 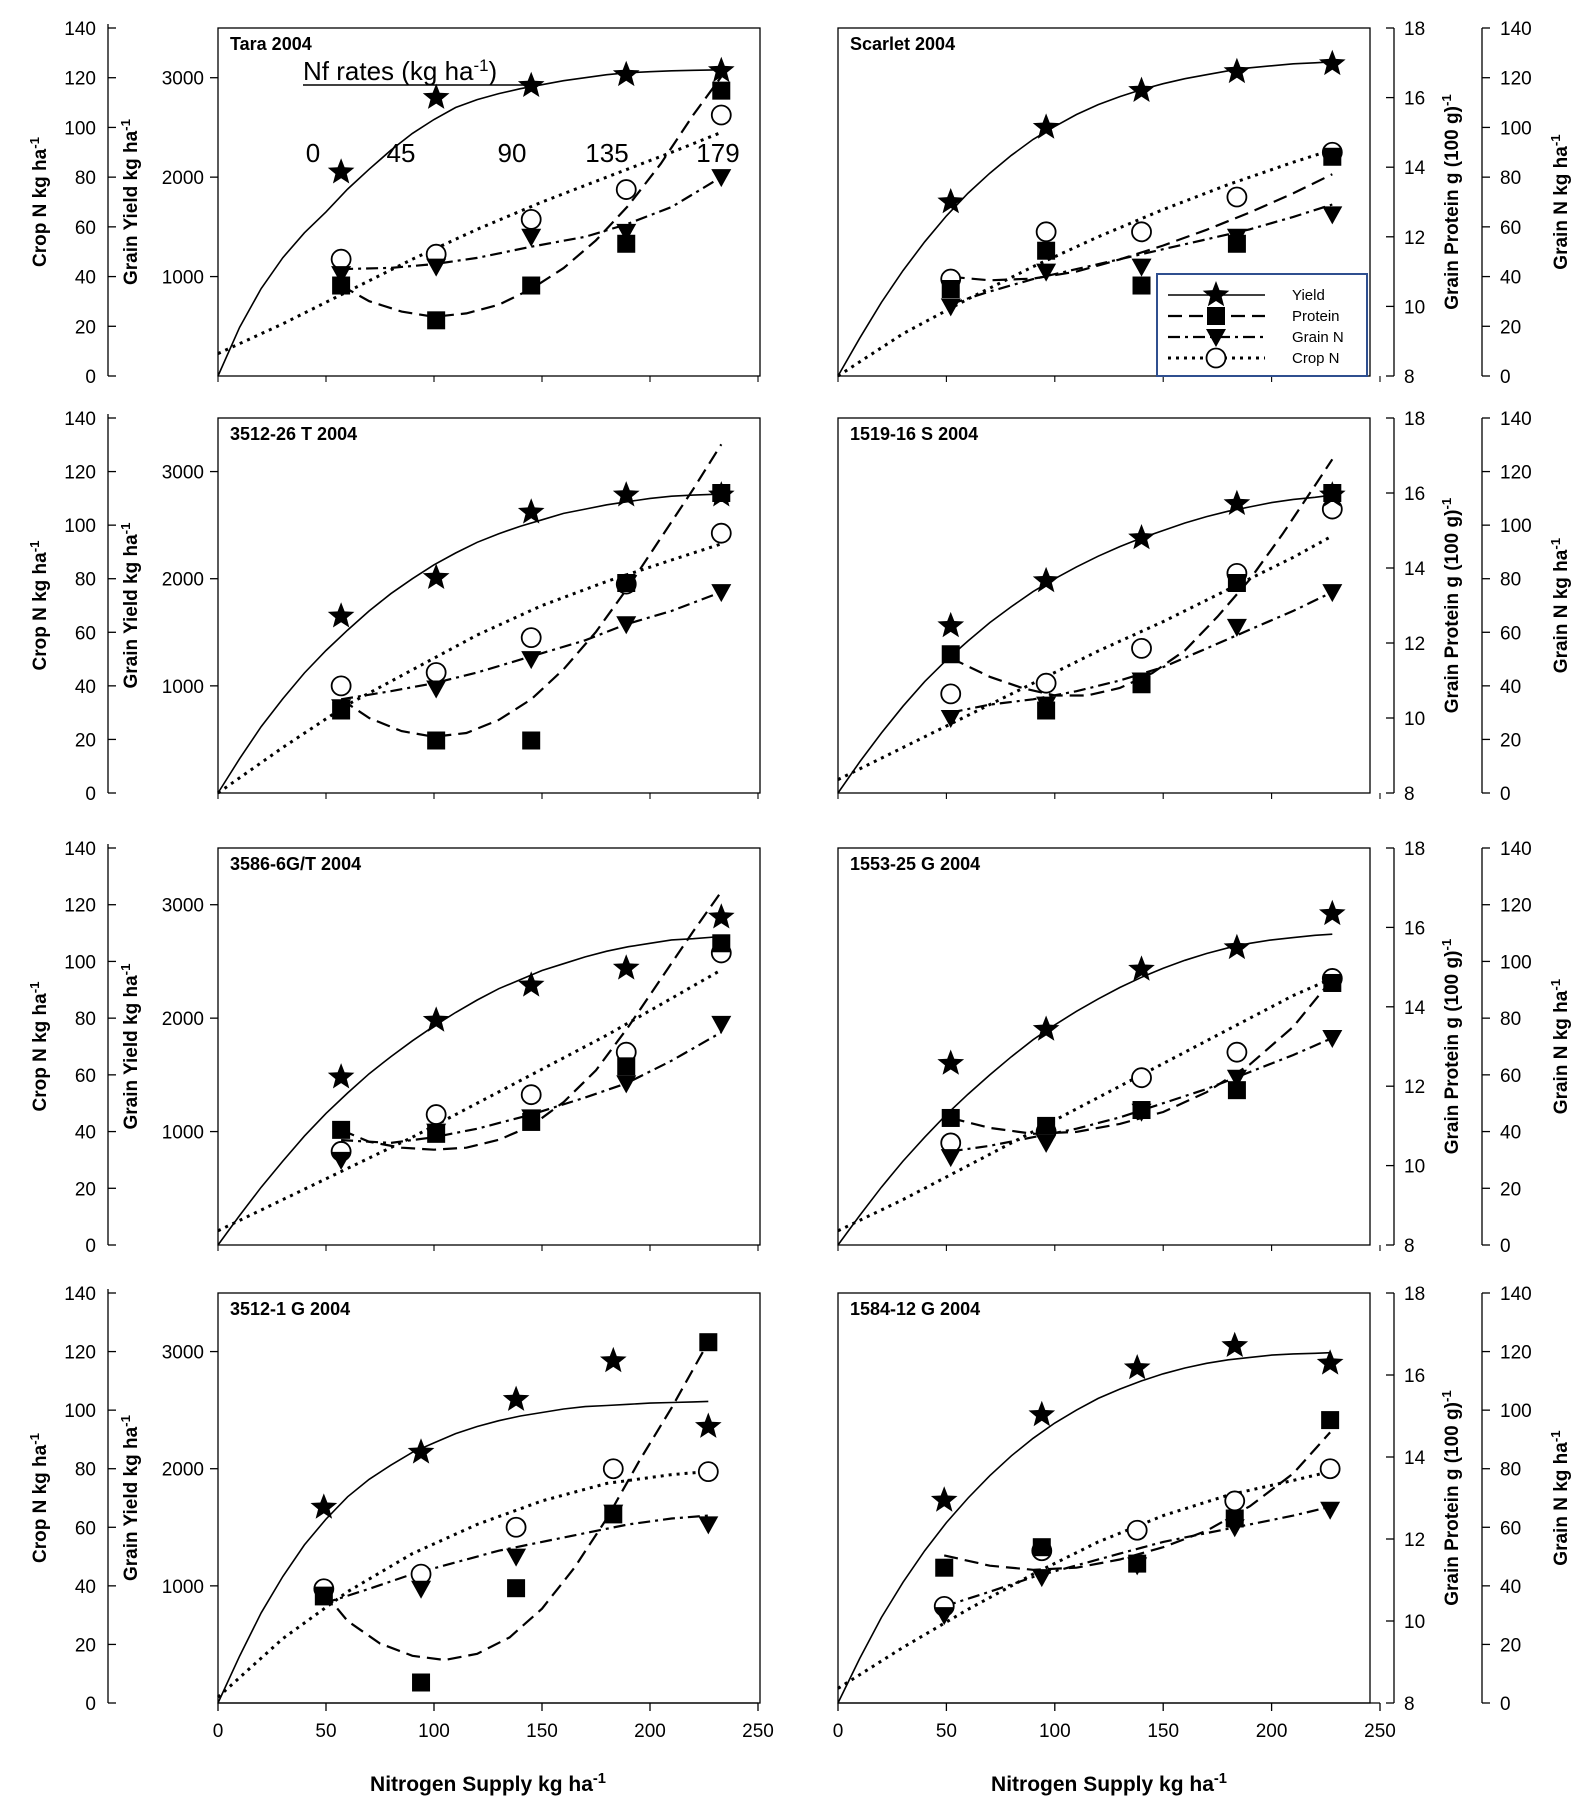 What do you see at coordinates (401, 153) in the screenshot?
I see `nf-rate-label: 45` at bounding box center [401, 153].